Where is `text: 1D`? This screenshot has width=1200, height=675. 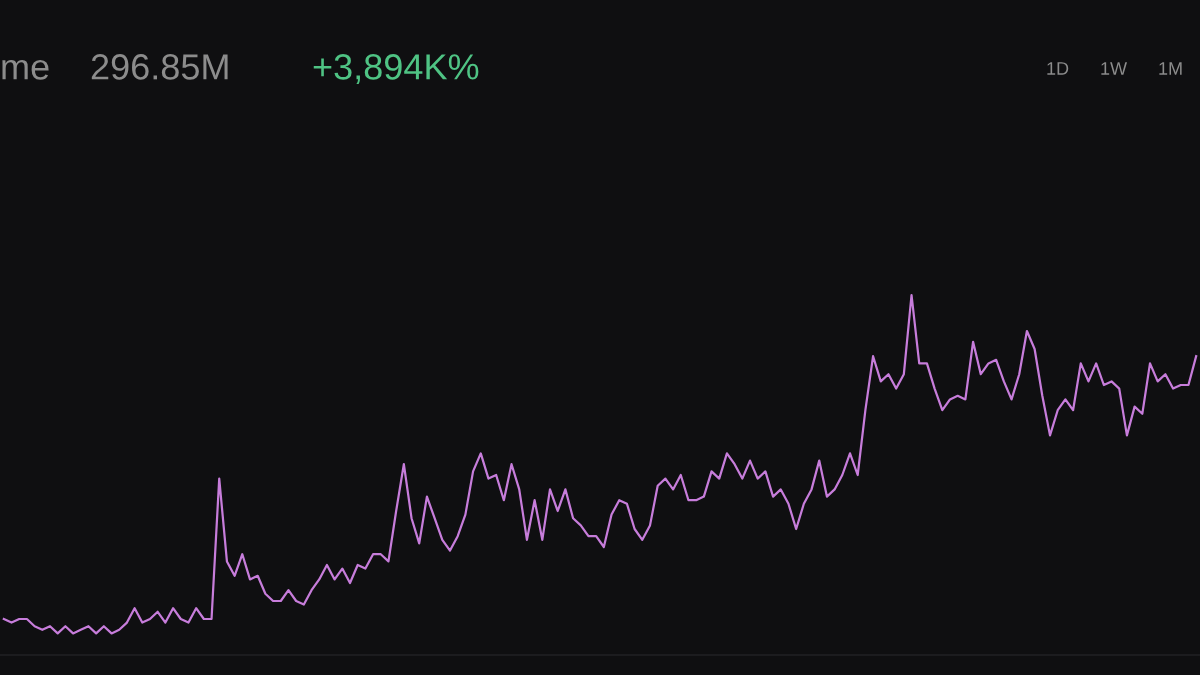
text: 1D is located at coordinates (1058, 68).